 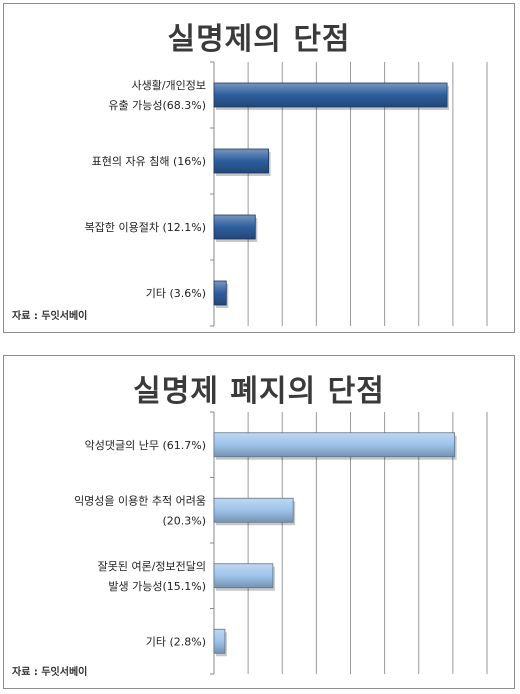 What do you see at coordinates (152, 566) in the screenshot?
I see `category-label: 잘못된 여론/정보전달의` at bounding box center [152, 566].